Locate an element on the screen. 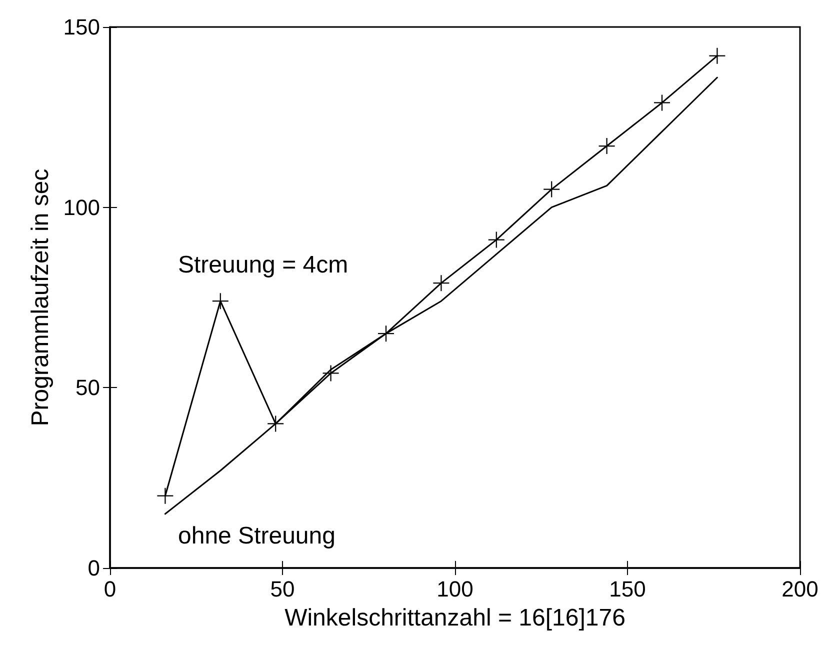 Image resolution: width=829 pixels, height=649 pixels. x-tick-label: 50 is located at coordinates (282, 589).